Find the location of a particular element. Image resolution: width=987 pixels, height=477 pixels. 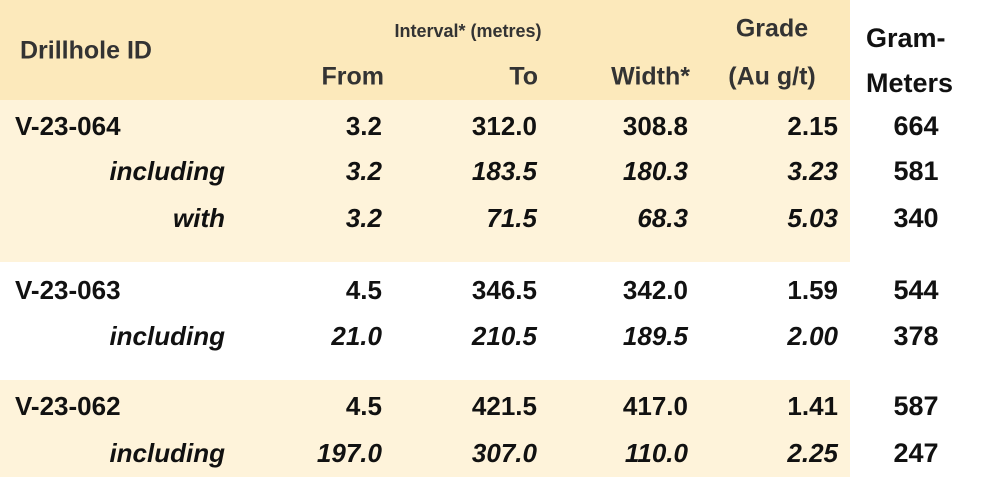

gram-meters: 587 is located at coordinates (915, 406).